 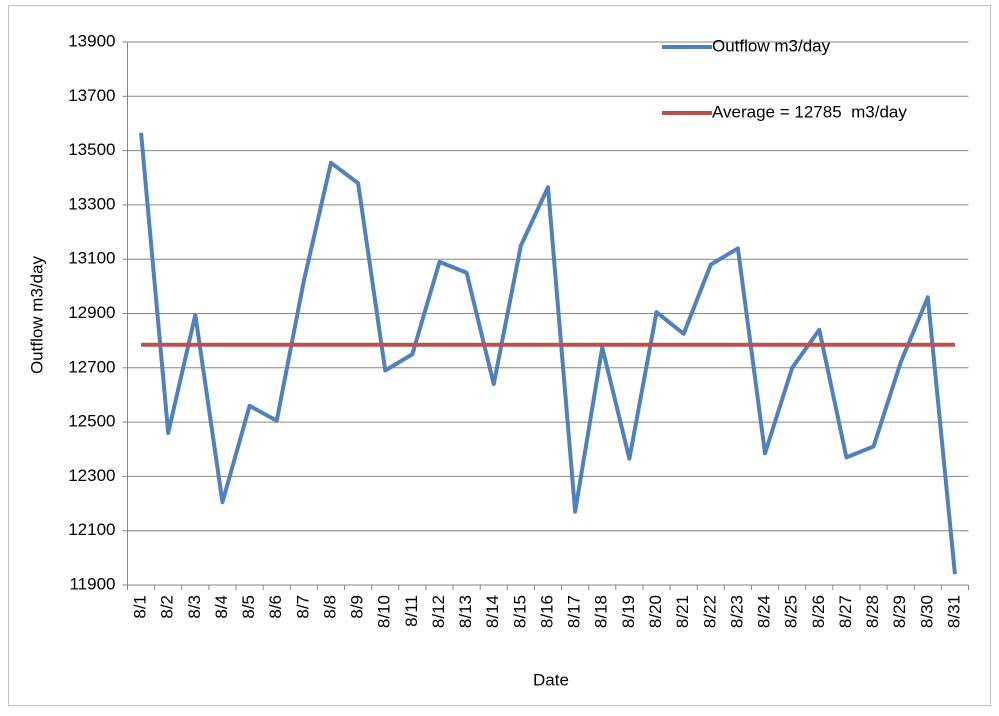 I want to click on x-tick-label: 8/16, so click(x=546, y=611).